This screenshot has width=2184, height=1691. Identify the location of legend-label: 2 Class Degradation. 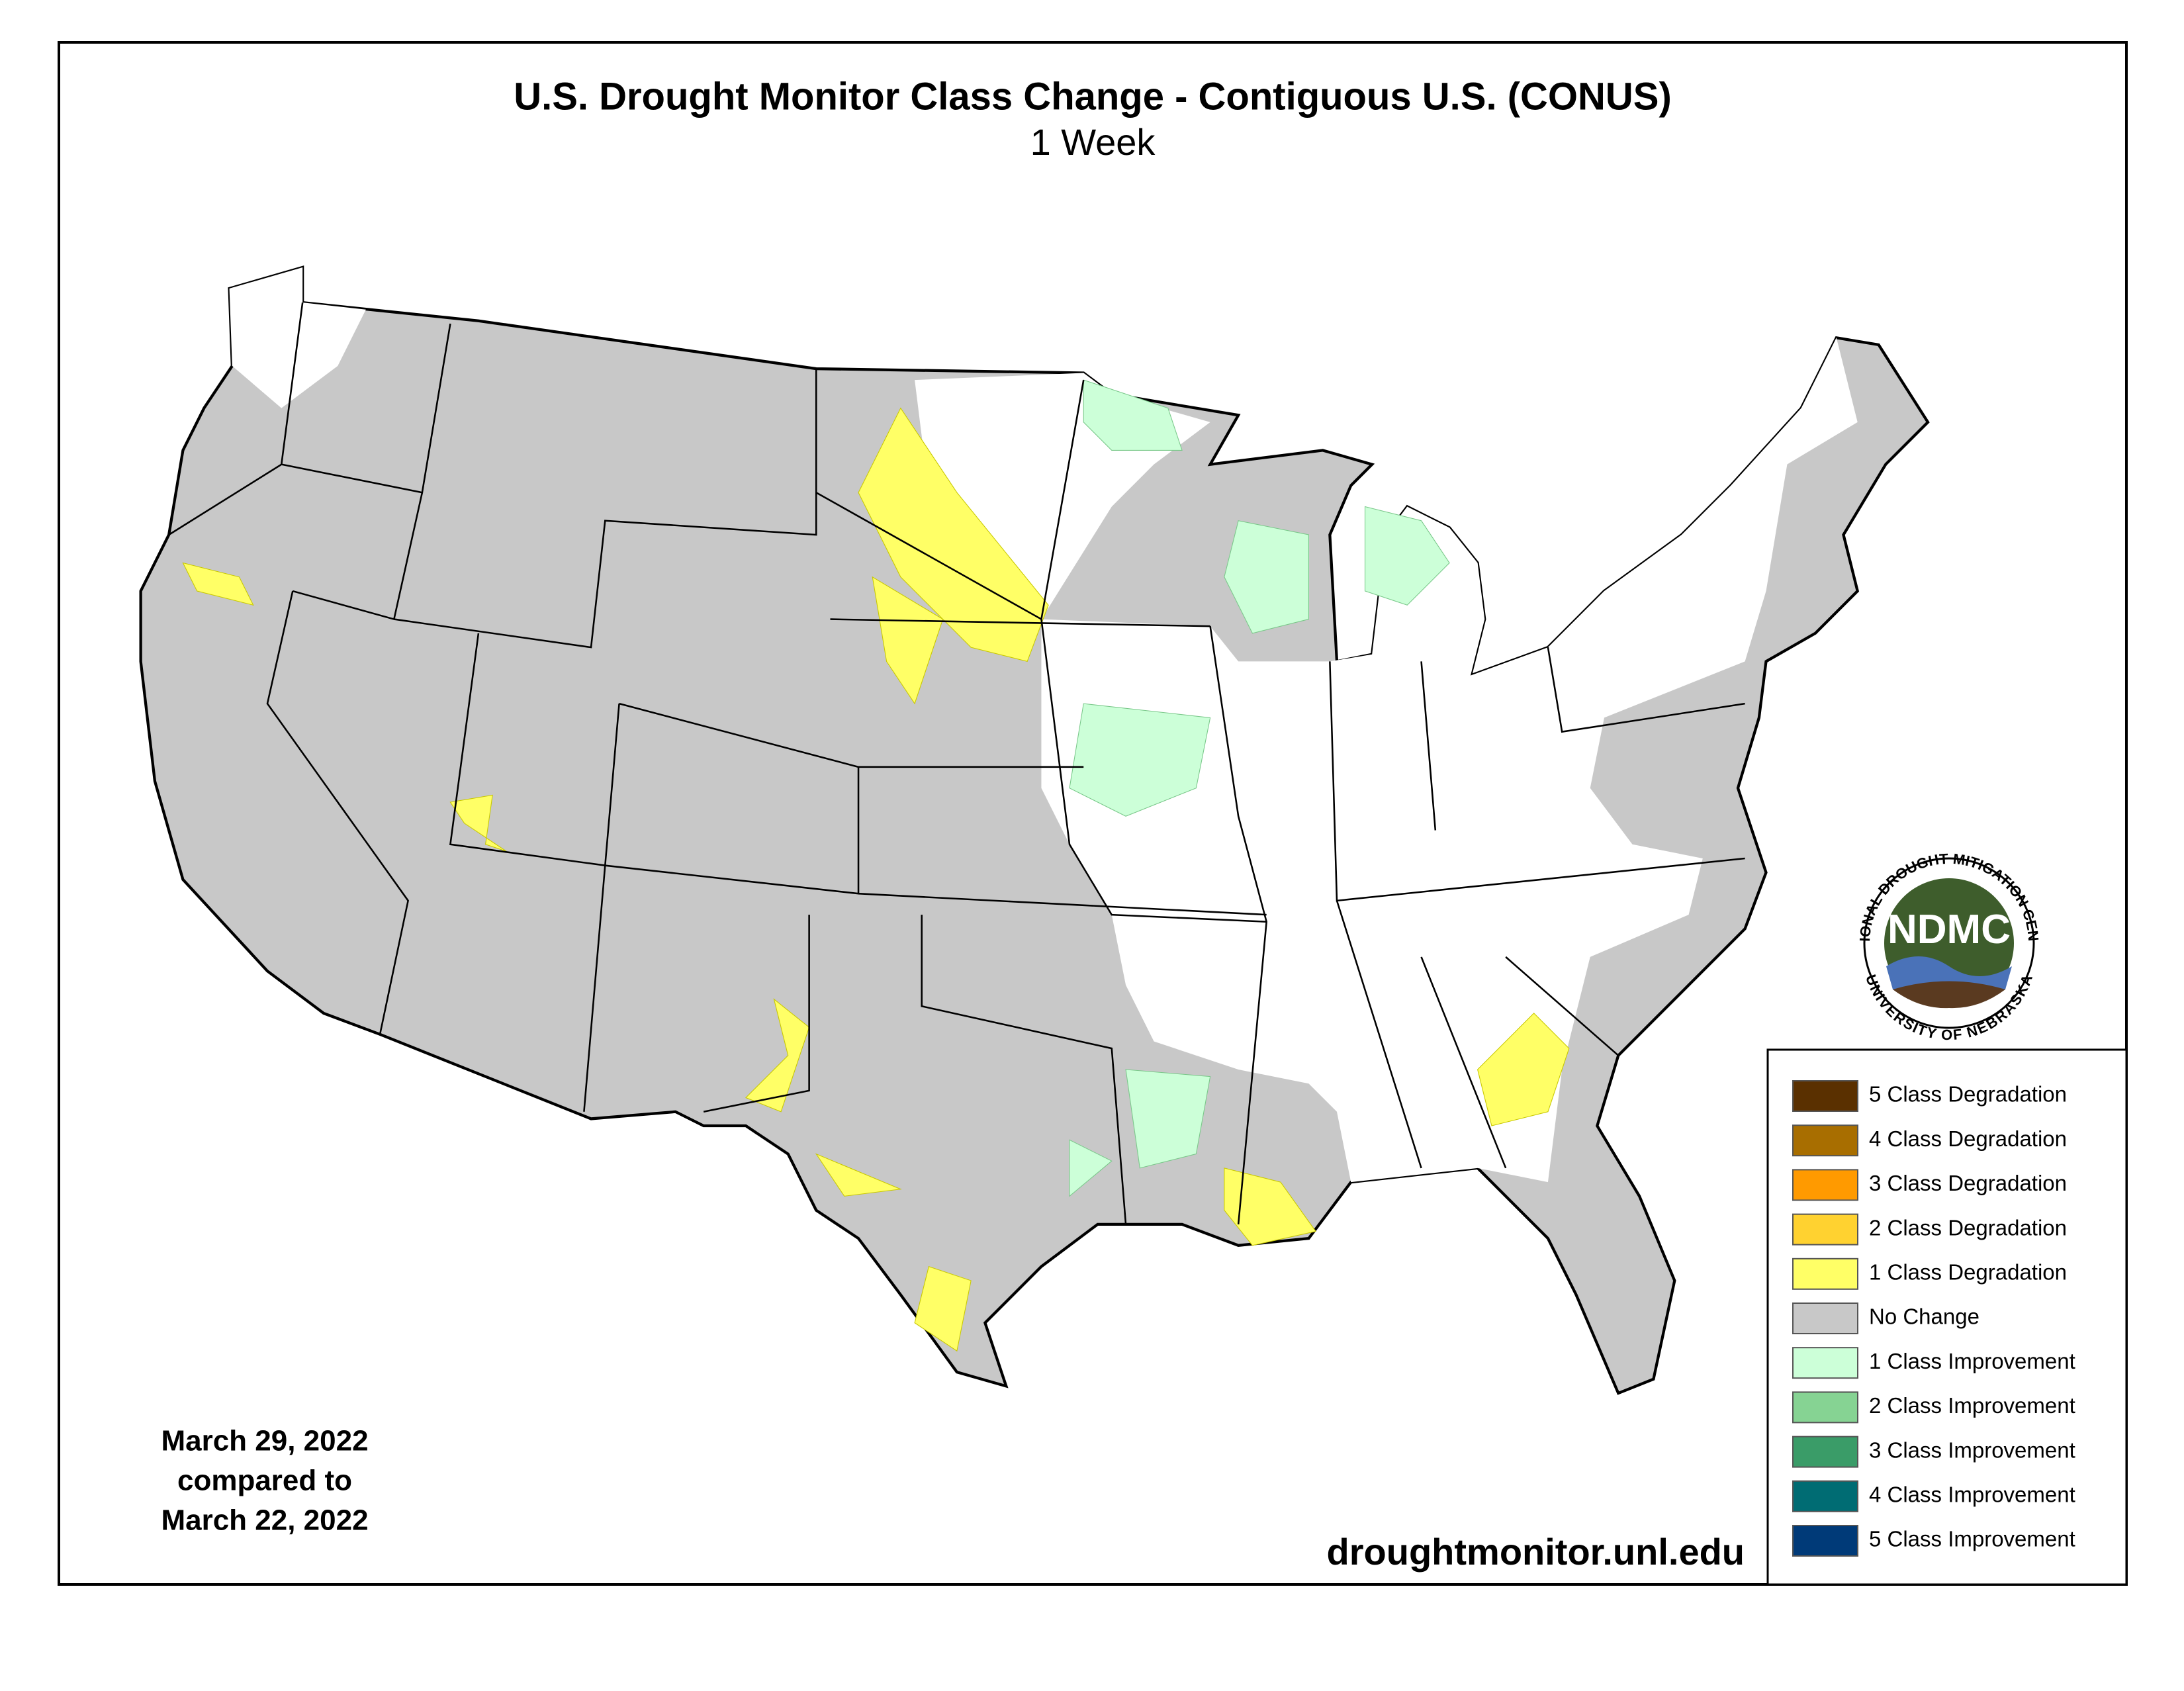
(1968, 1227).